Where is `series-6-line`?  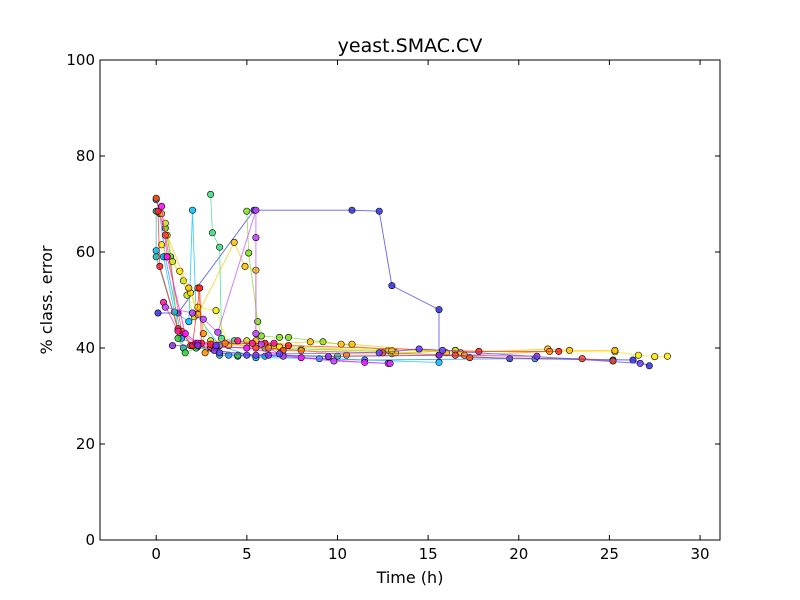
series-6-line is located at coordinates (351, 283).